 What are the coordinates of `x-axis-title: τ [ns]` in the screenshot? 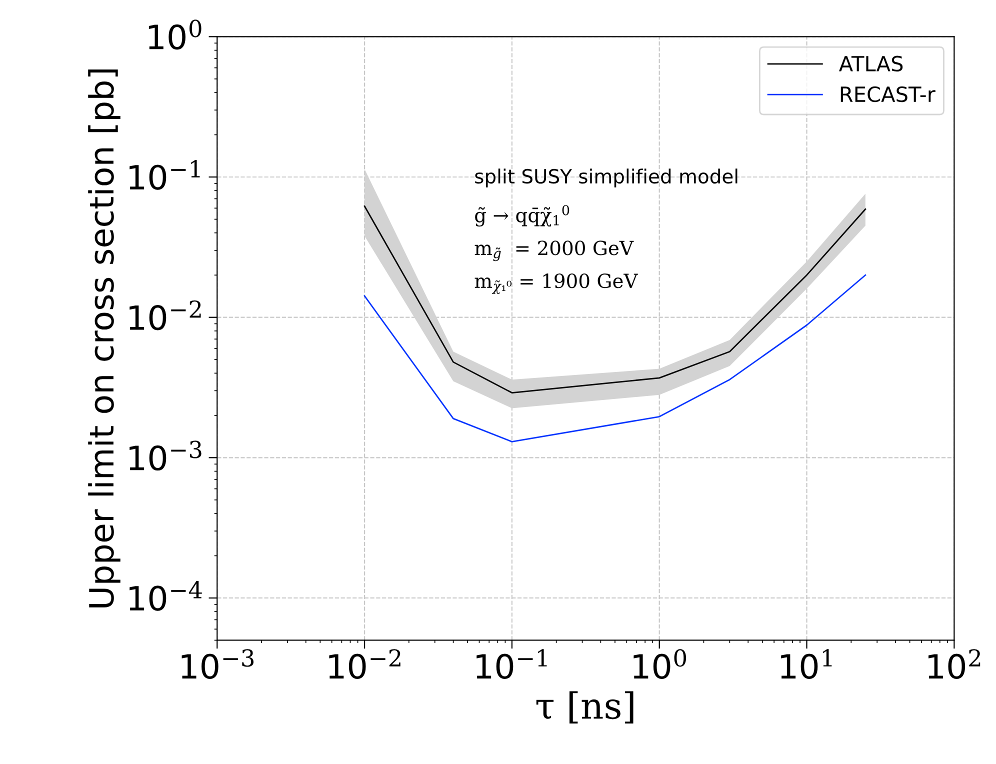 It's located at (585, 707).